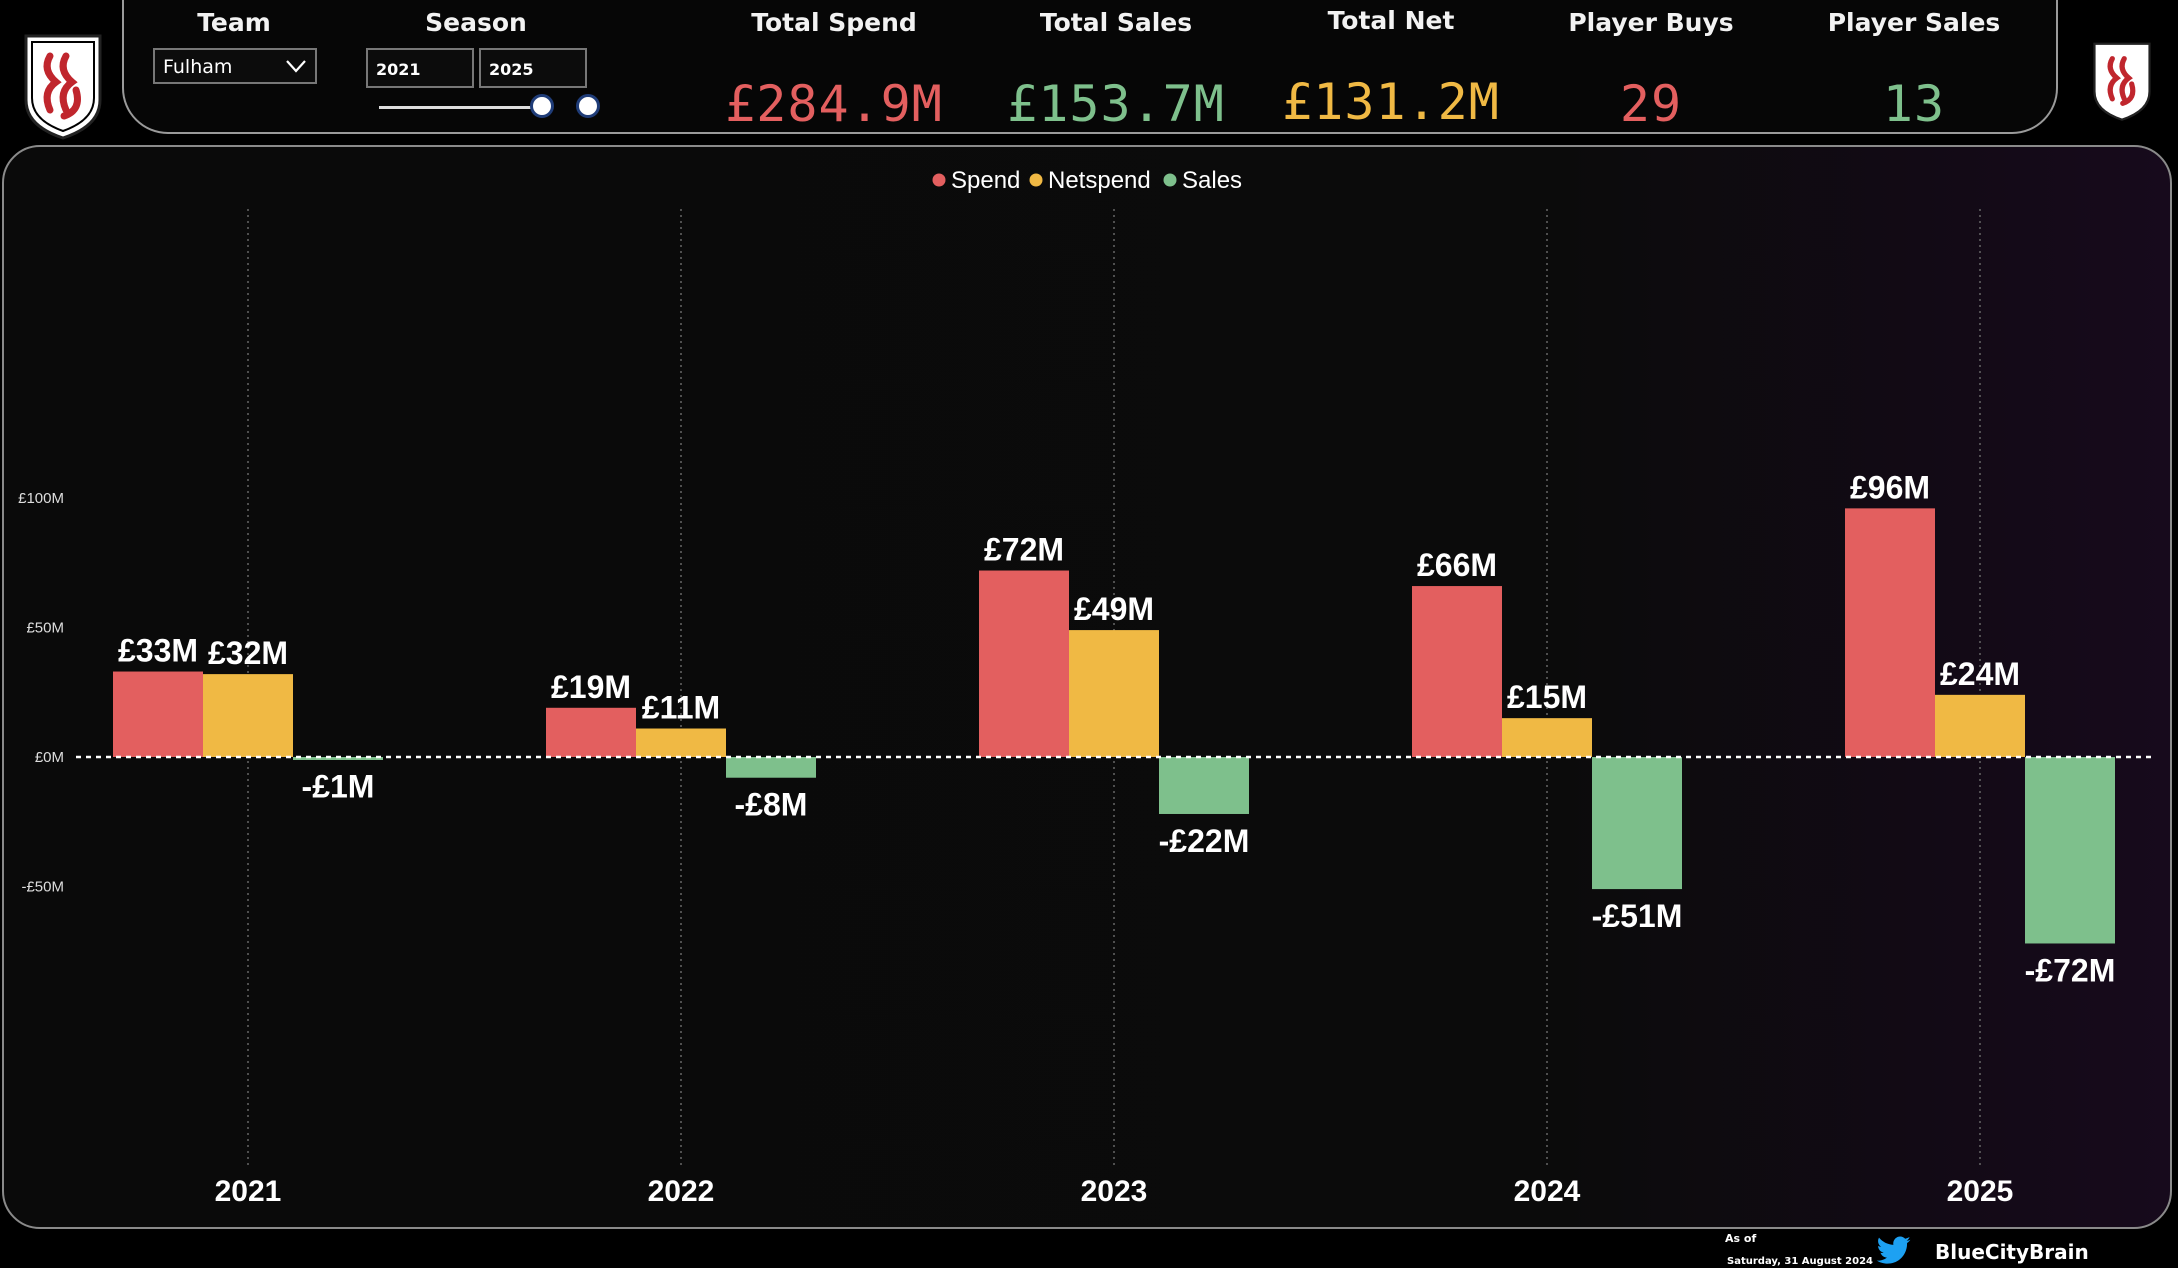 The width and height of the screenshot is (2178, 1268). Describe the element at coordinates (985, 180) in the screenshot. I see `legend-spend-label: Spend` at that location.